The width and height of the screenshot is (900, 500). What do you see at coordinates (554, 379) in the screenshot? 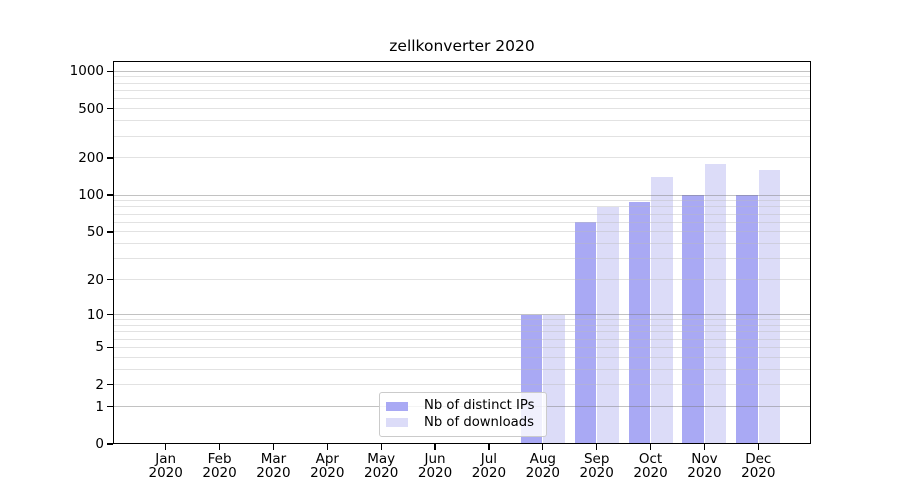
I see `bar-downloads-aug` at bounding box center [554, 379].